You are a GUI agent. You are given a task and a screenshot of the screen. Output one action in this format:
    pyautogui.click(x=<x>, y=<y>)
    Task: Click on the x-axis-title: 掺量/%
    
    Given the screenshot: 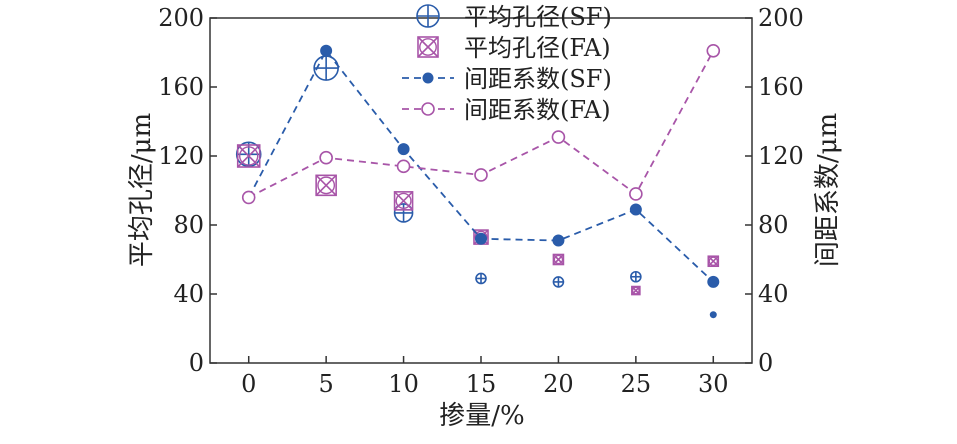 What is the action you would take?
    pyautogui.click(x=481, y=416)
    